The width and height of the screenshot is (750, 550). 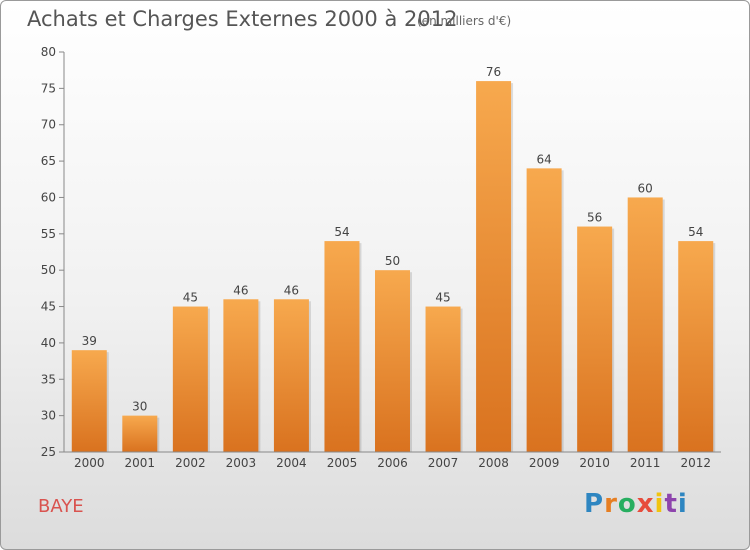 I want to click on y-tick-label: 40, so click(x=48, y=343).